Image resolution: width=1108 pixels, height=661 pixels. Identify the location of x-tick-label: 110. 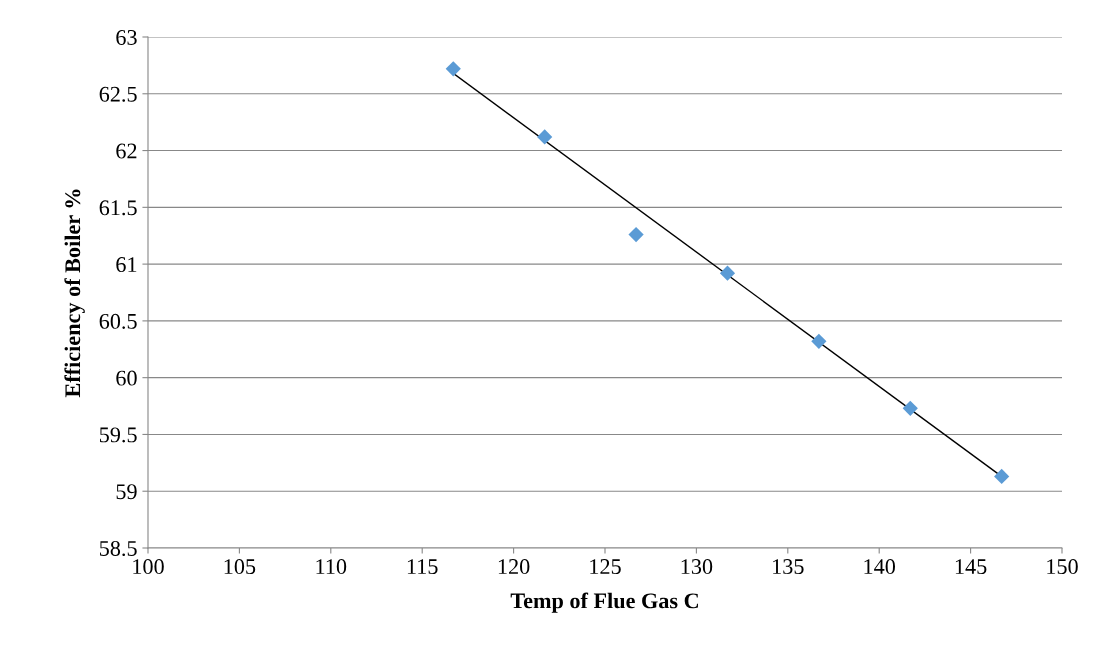
(331, 567).